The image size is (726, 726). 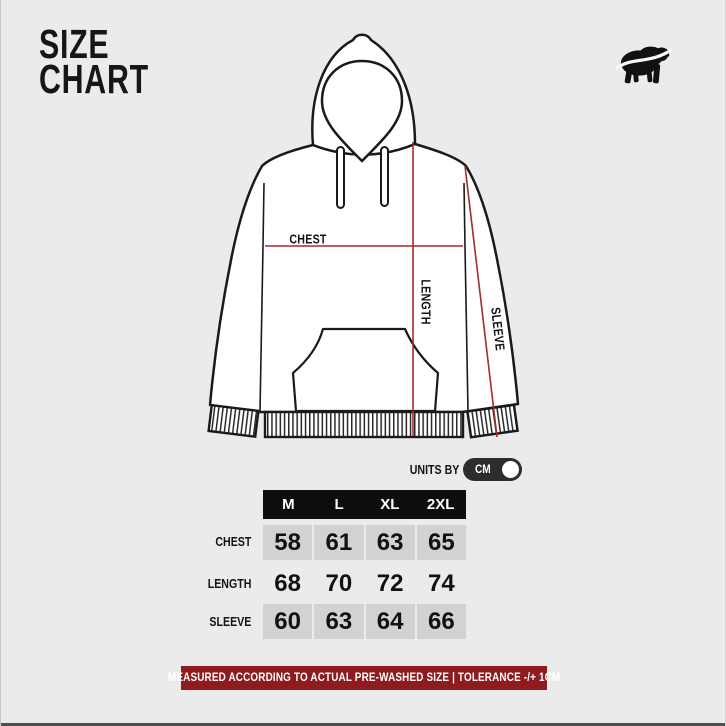 What do you see at coordinates (441, 621) in the screenshot?
I see `cell-sleeve-2xl: 66` at bounding box center [441, 621].